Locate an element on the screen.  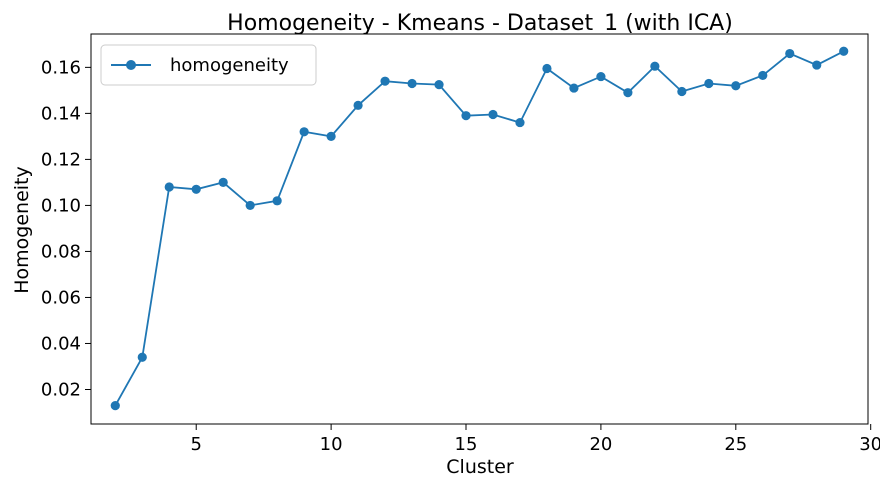
x-tick-label: 25 is located at coordinates (735, 444).